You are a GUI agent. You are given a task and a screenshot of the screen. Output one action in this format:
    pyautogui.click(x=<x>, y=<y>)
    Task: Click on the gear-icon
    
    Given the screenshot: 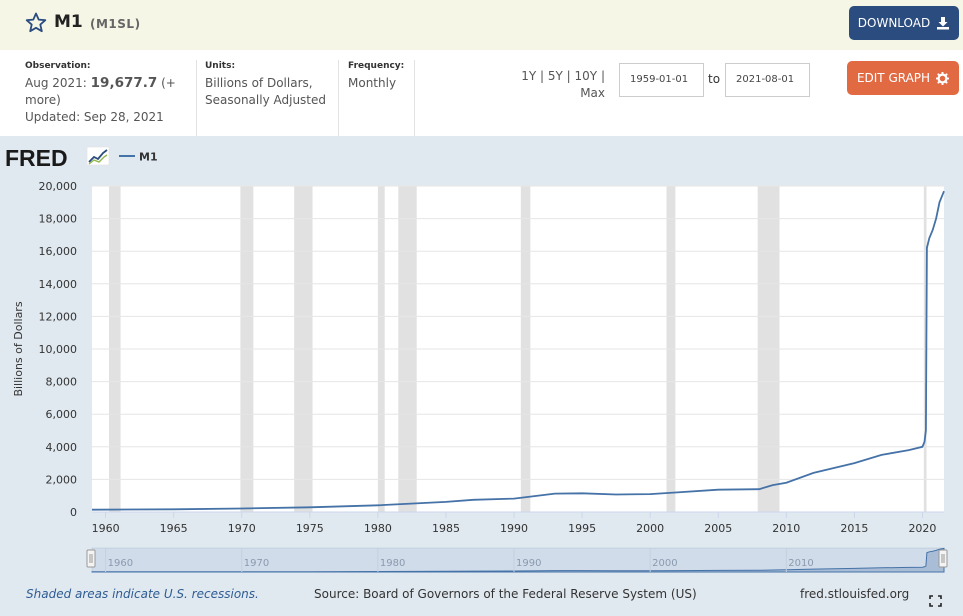 What is the action you would take?
    pyautogui.click(x=943, y=78)
    